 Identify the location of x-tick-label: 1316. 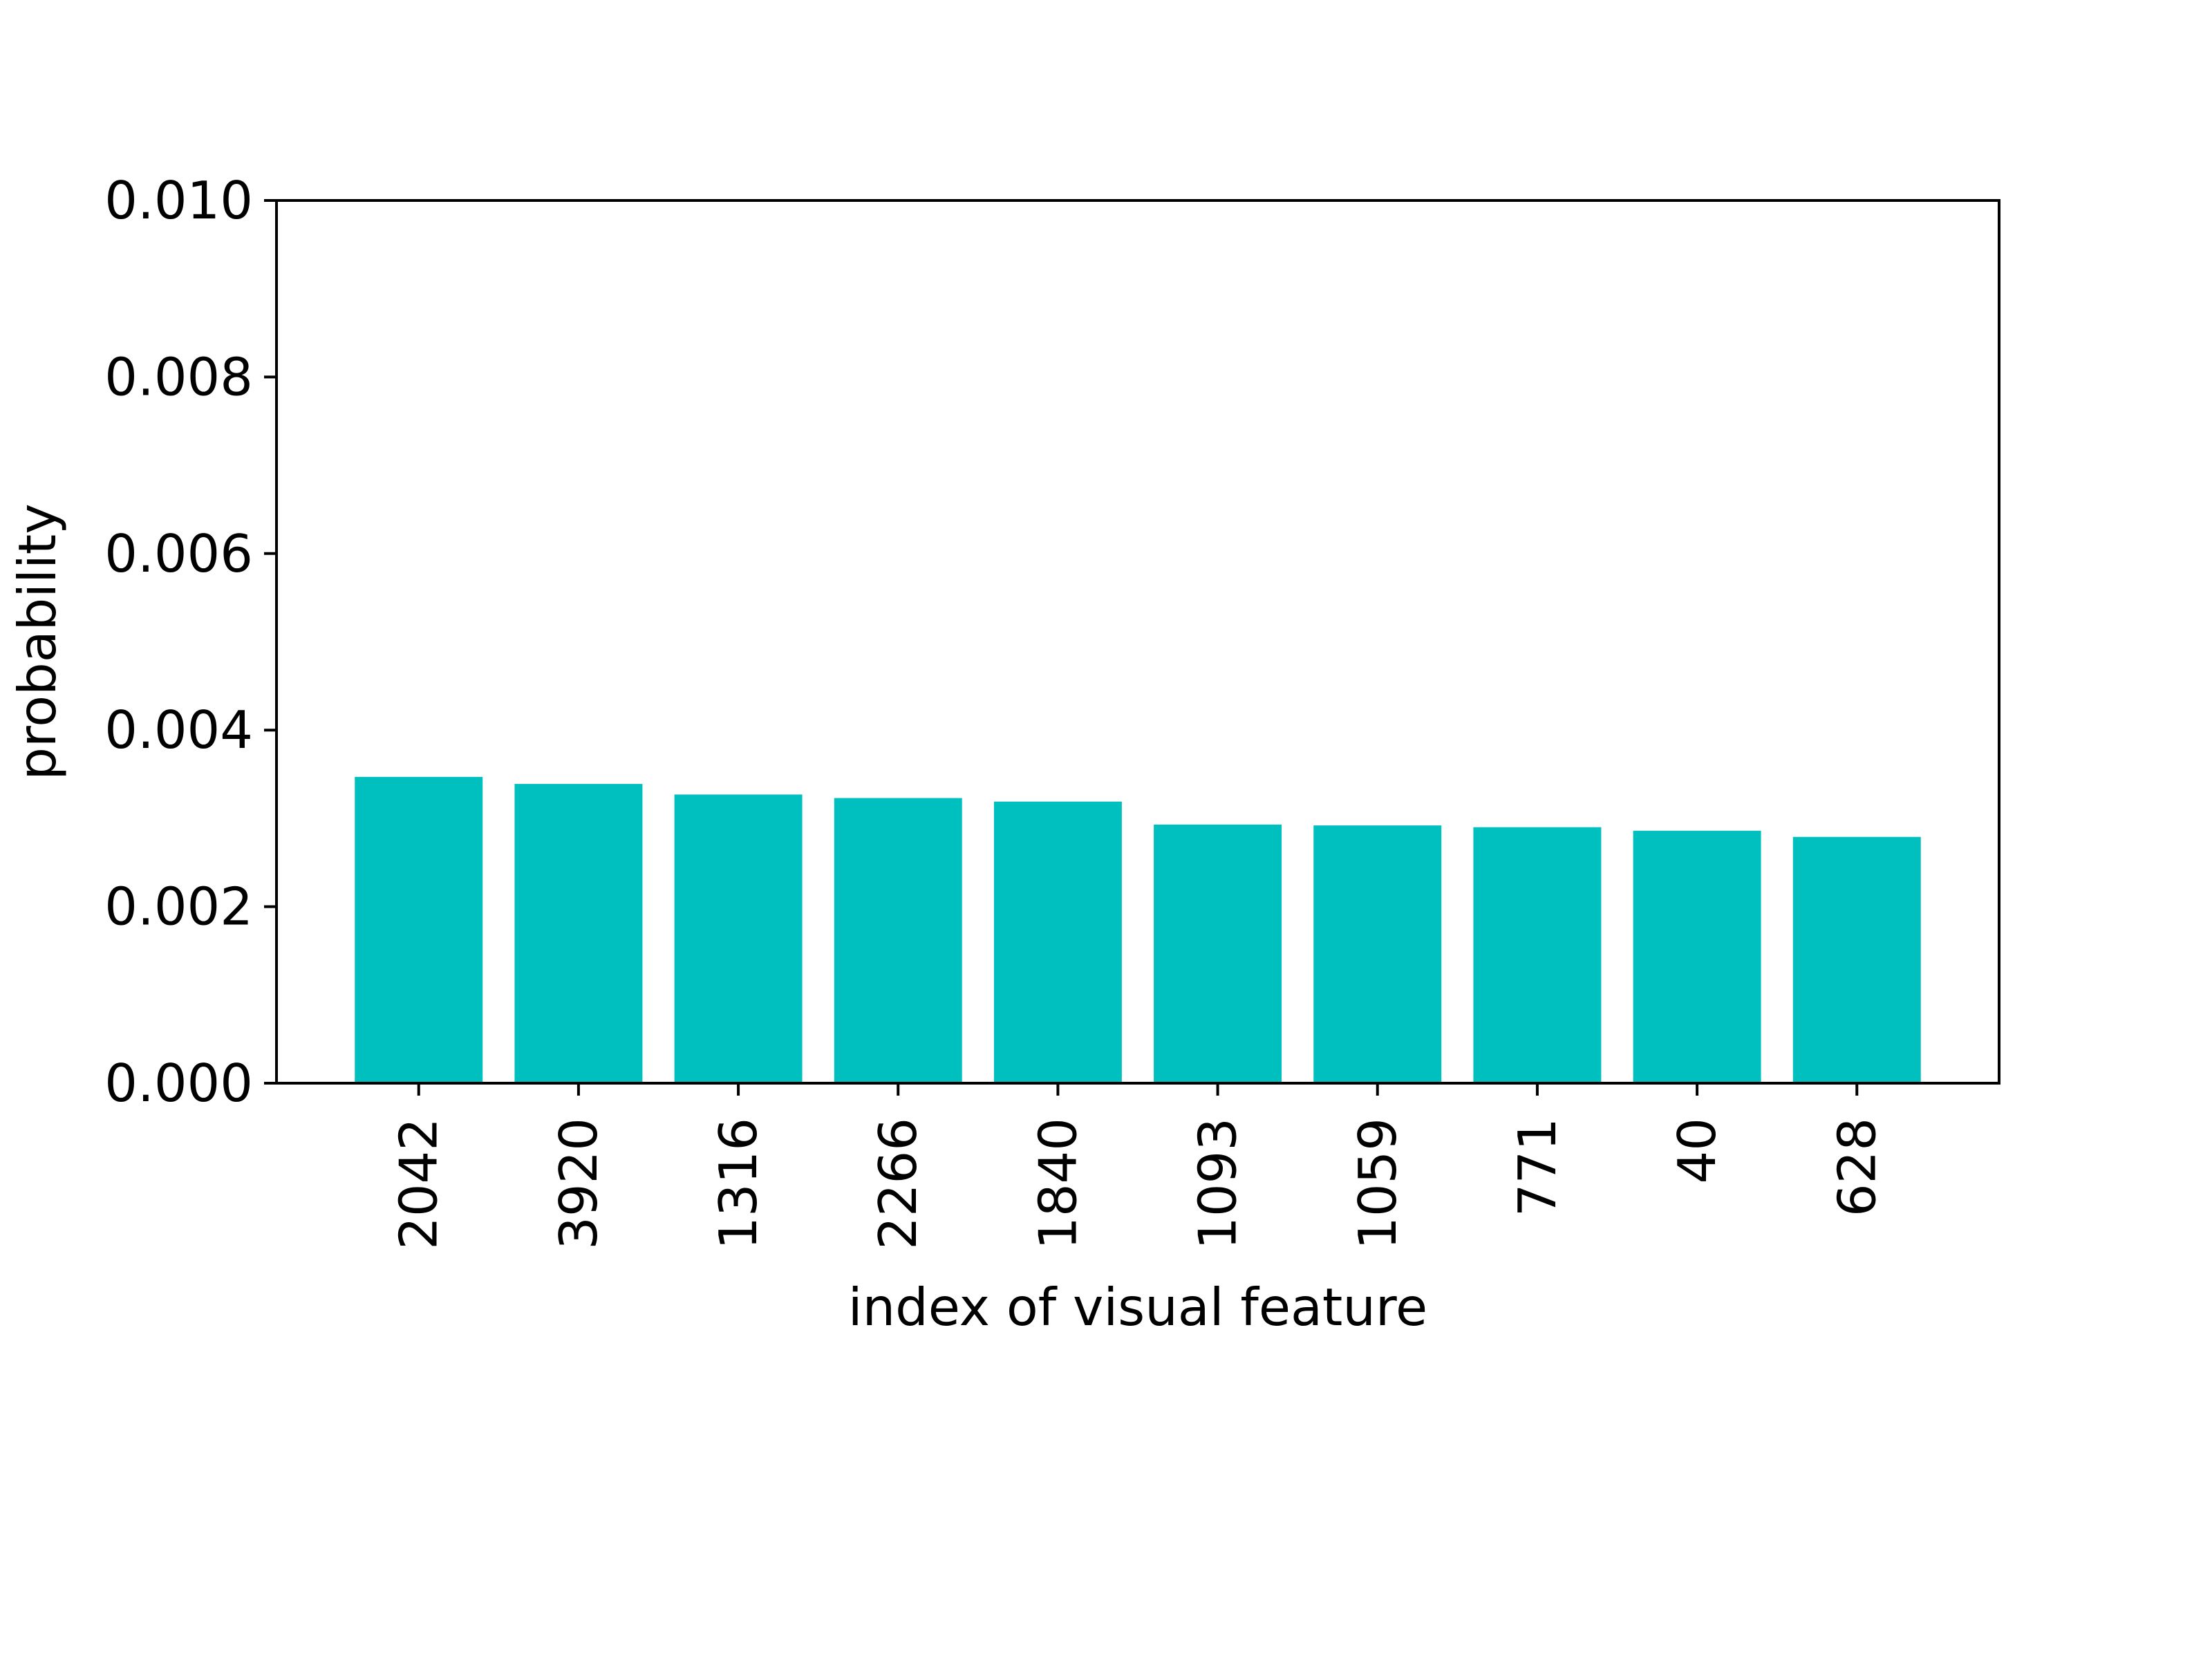
(739, 1184).